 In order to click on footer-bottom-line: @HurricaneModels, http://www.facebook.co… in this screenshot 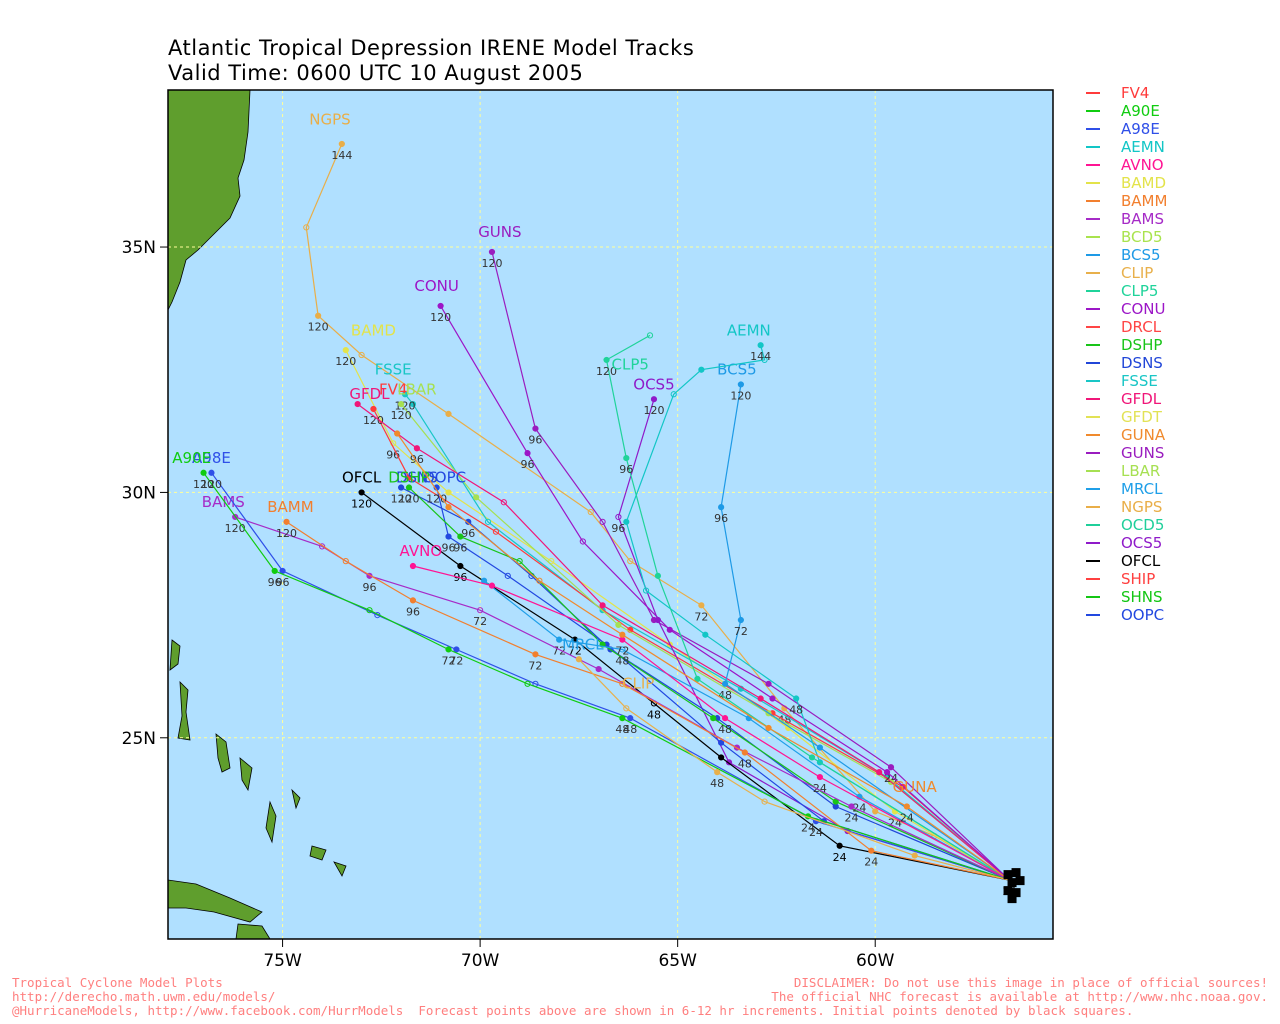, I will do `click(640, 1011)`.